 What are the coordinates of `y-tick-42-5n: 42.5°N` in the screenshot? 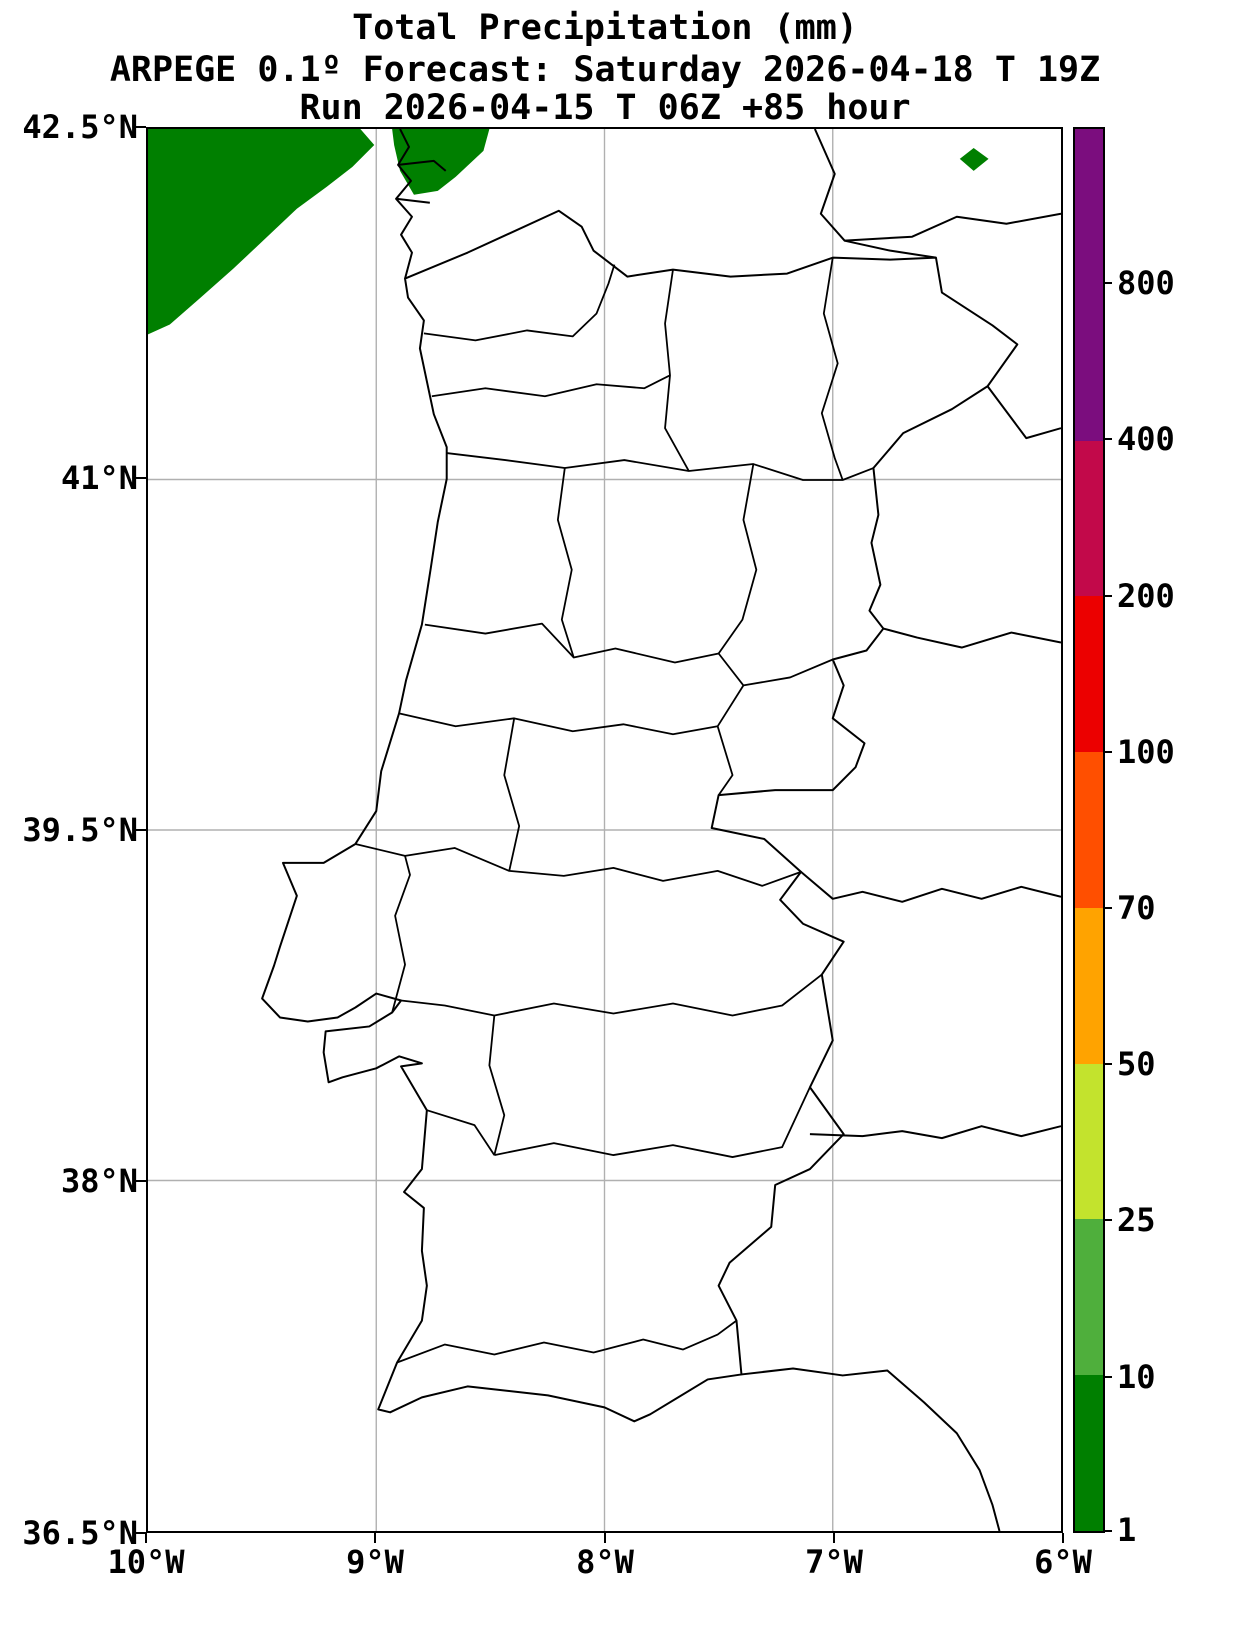 It's located at (80, 127).